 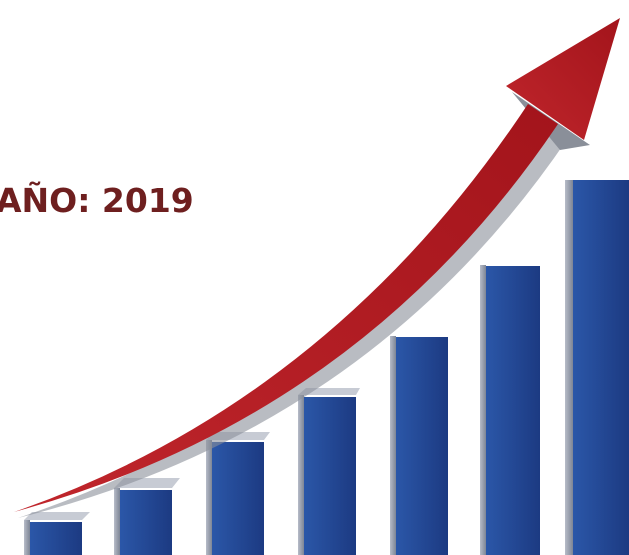 I want to click on arrow-head, so click(x=563, y=79).